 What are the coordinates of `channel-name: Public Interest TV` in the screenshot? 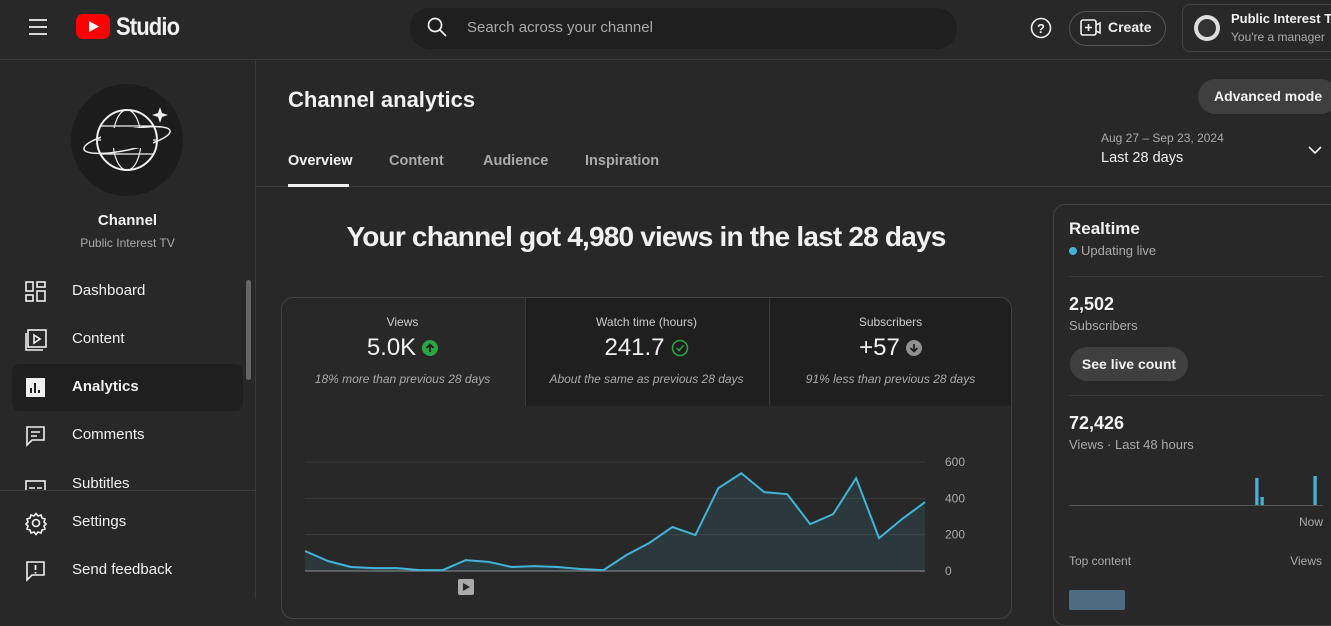 It's located at (127, 243).